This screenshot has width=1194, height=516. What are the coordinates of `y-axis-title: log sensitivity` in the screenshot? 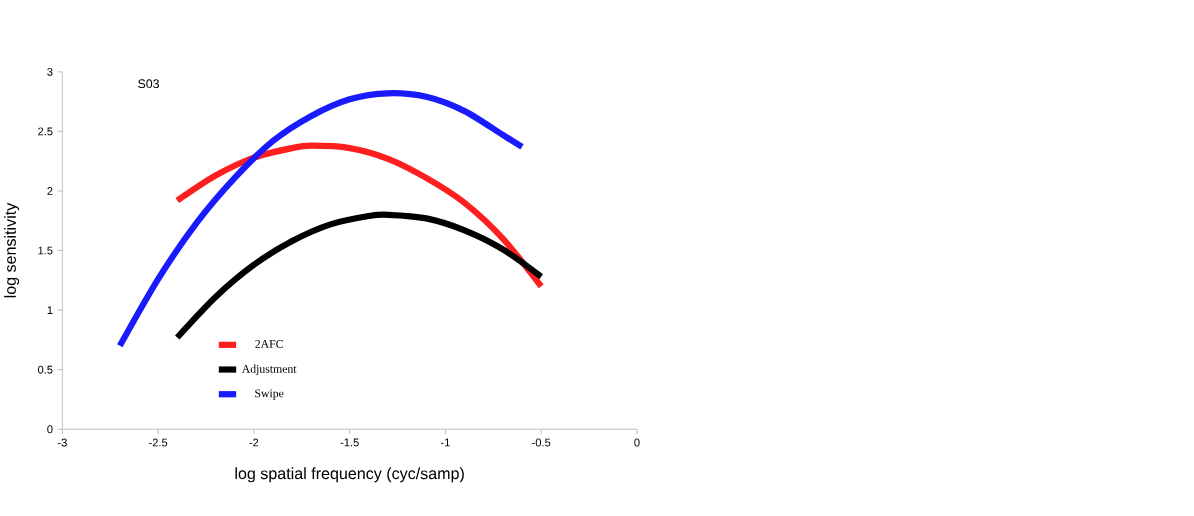 It's located at (12, 250).